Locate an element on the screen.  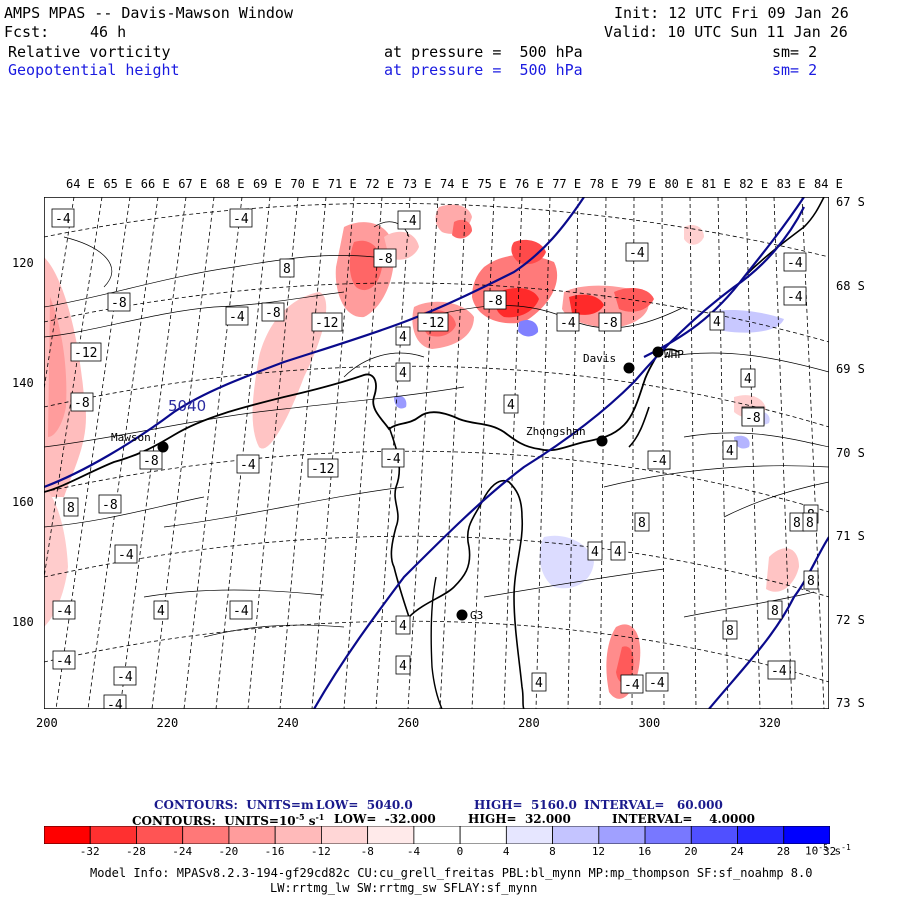
latitude-label: 67 S is located at coordinates (850, 202).